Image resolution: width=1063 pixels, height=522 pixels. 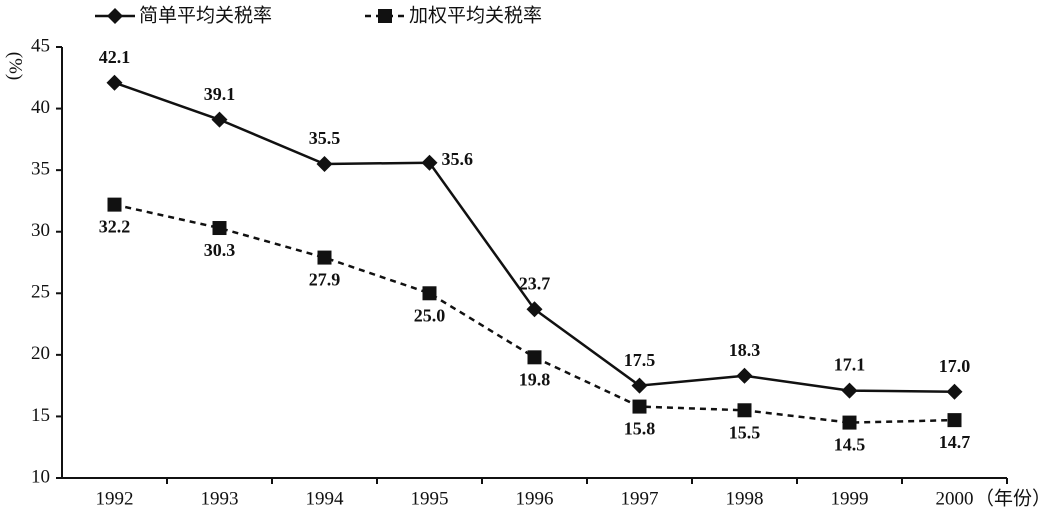 What do you see at coordinates (955, 498) in the screenshot?
I see `x-tick-label: 2000` at bounding box center [955, 498].